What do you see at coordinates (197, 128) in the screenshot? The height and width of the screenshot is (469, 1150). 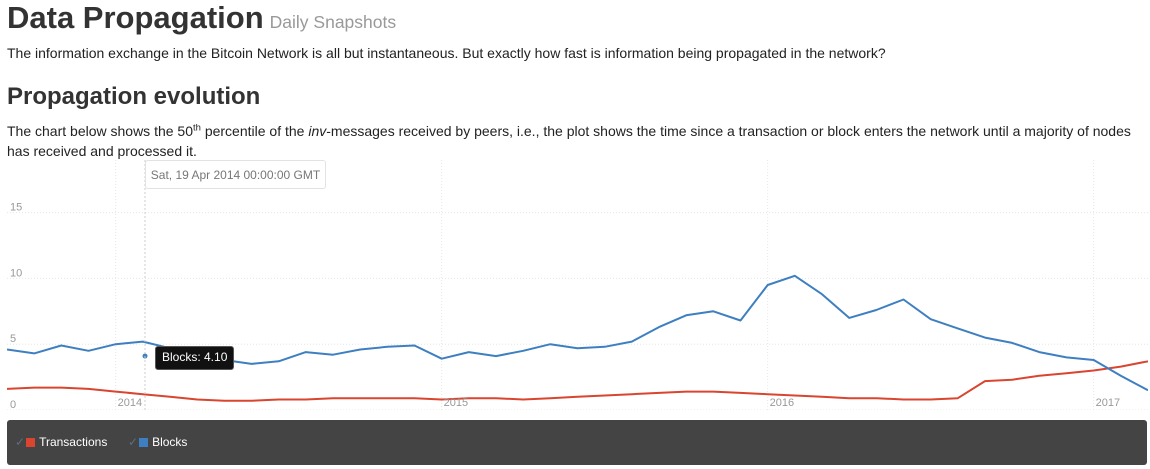 I see `desc-superscript: th` at bounding box center [197, 128].